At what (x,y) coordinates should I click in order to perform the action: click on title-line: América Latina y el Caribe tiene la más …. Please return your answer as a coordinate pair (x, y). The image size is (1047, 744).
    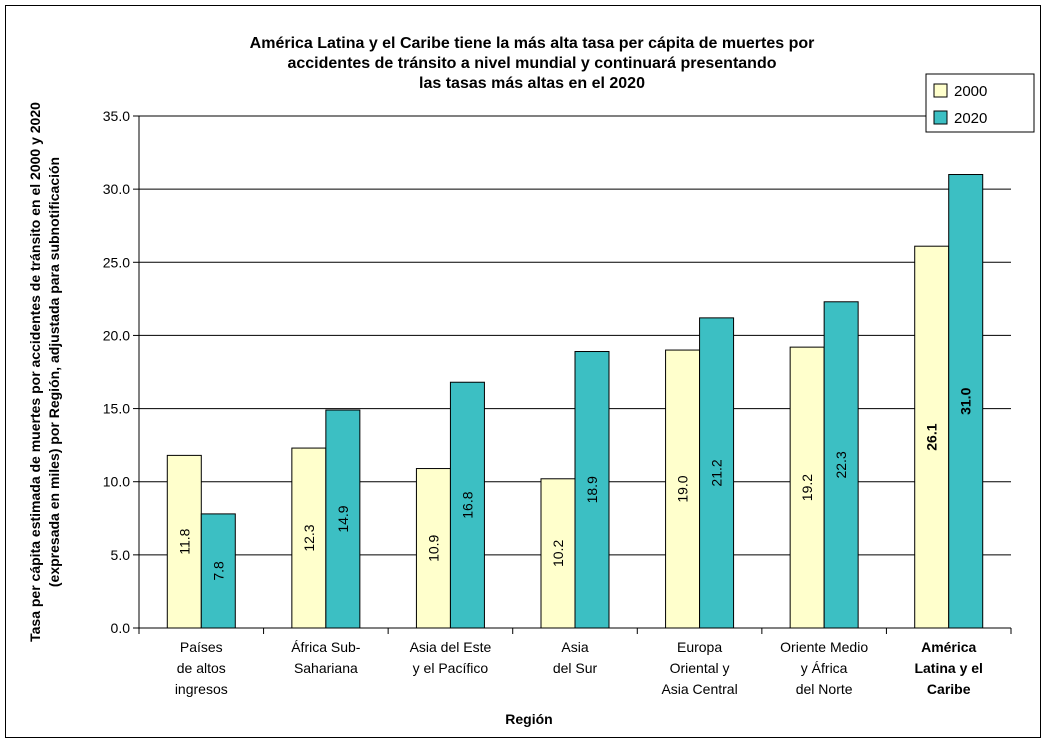
    Looking at the image, I should click on (532, 43).